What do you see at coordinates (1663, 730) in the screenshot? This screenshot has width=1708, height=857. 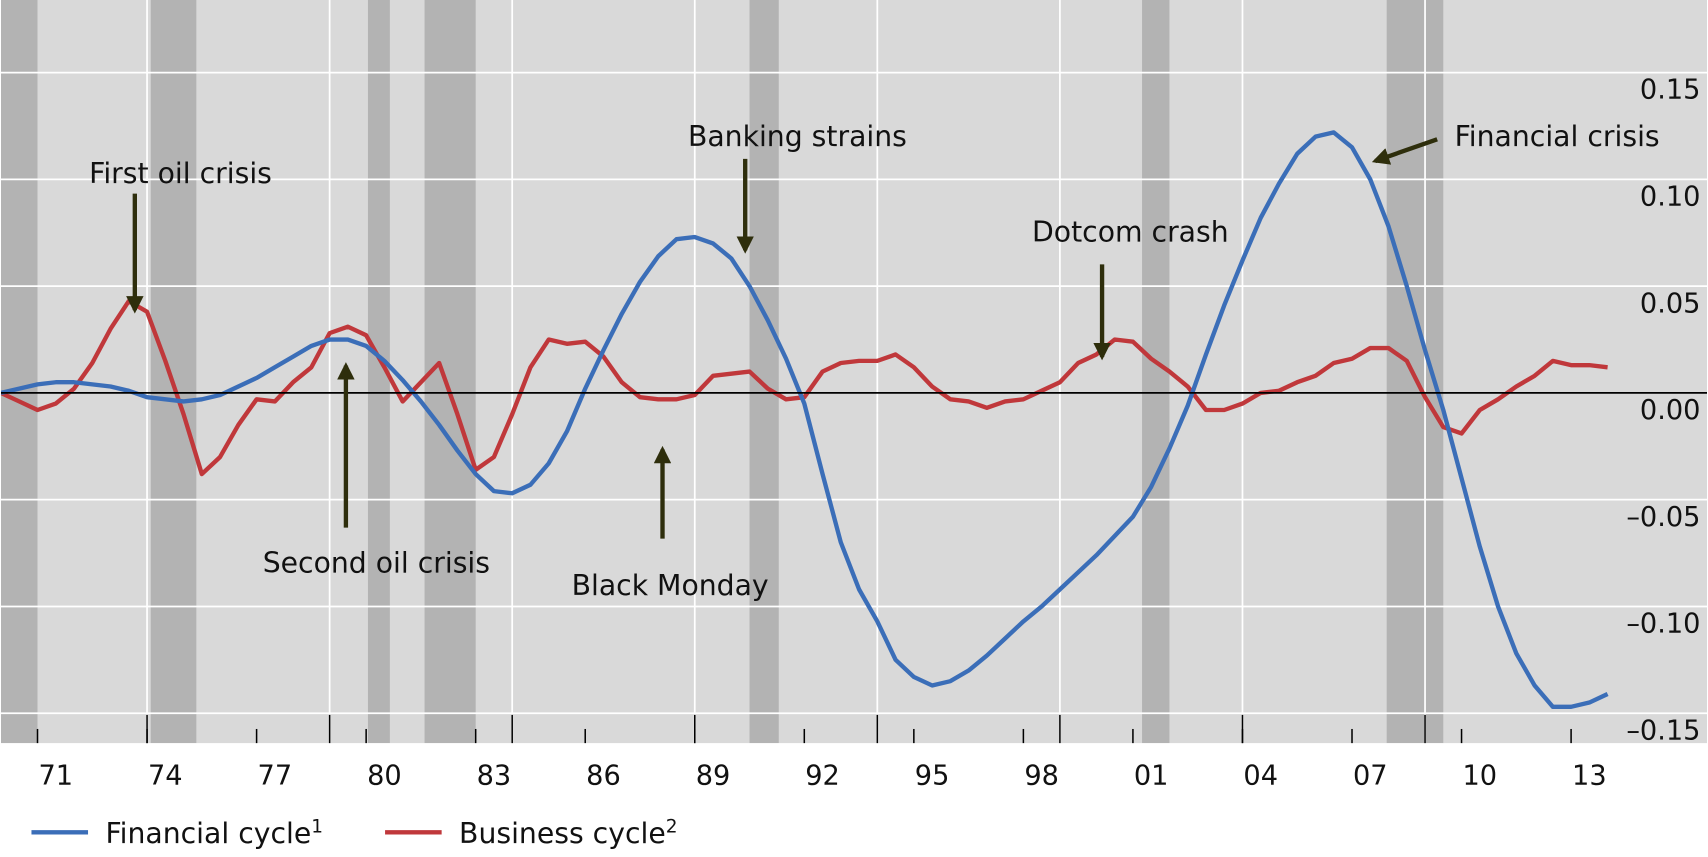 I see `y-tick-label: –0.15` at bounding box center [1663, 730].